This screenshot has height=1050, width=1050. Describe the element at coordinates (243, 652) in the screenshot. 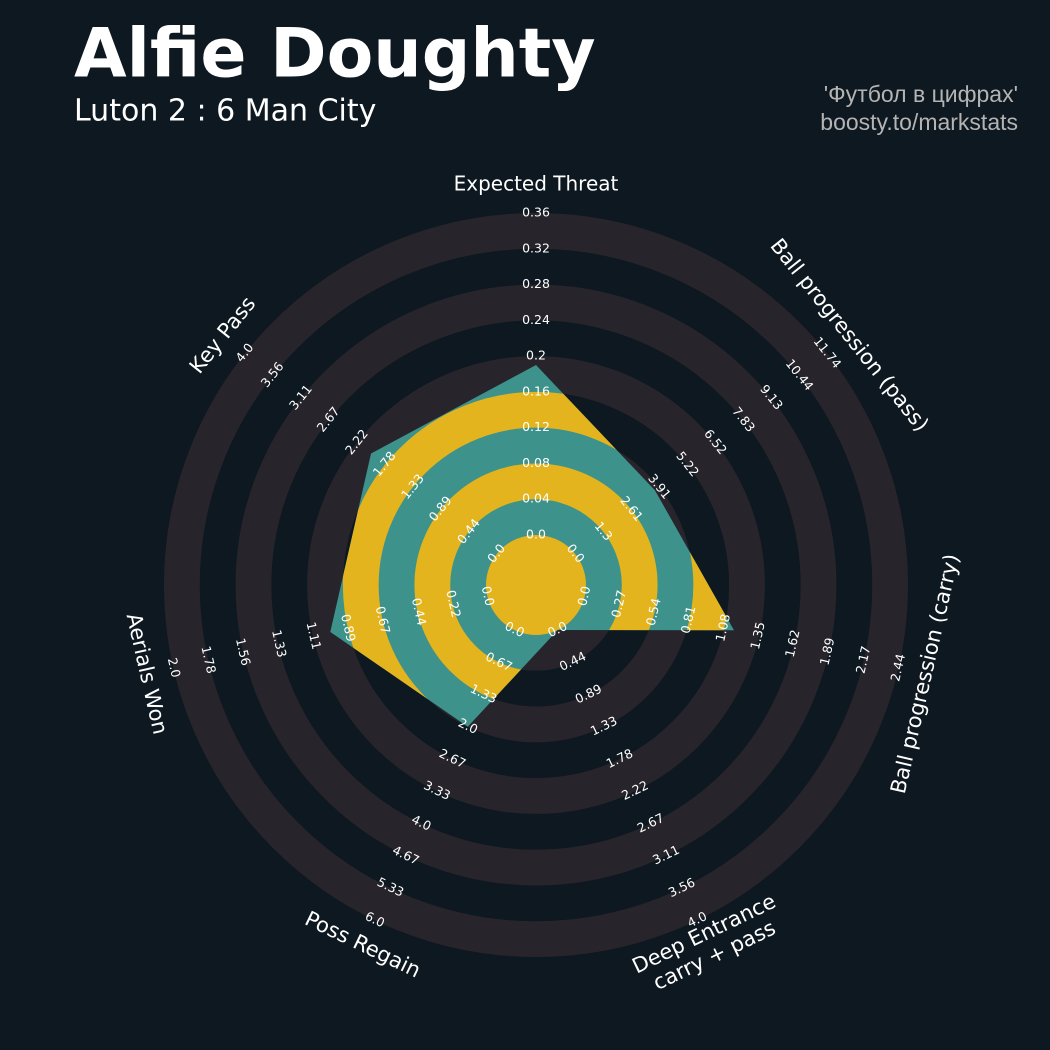

I see `tick-label: 1.56` at that location.